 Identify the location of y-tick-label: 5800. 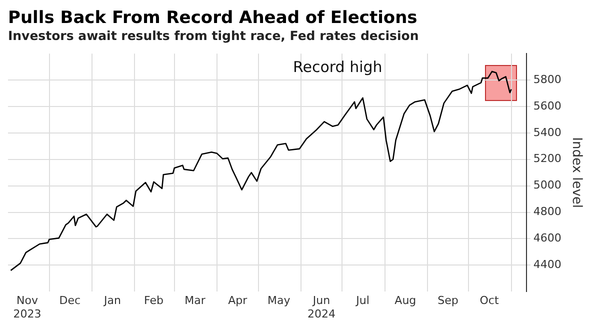
(547, 79).